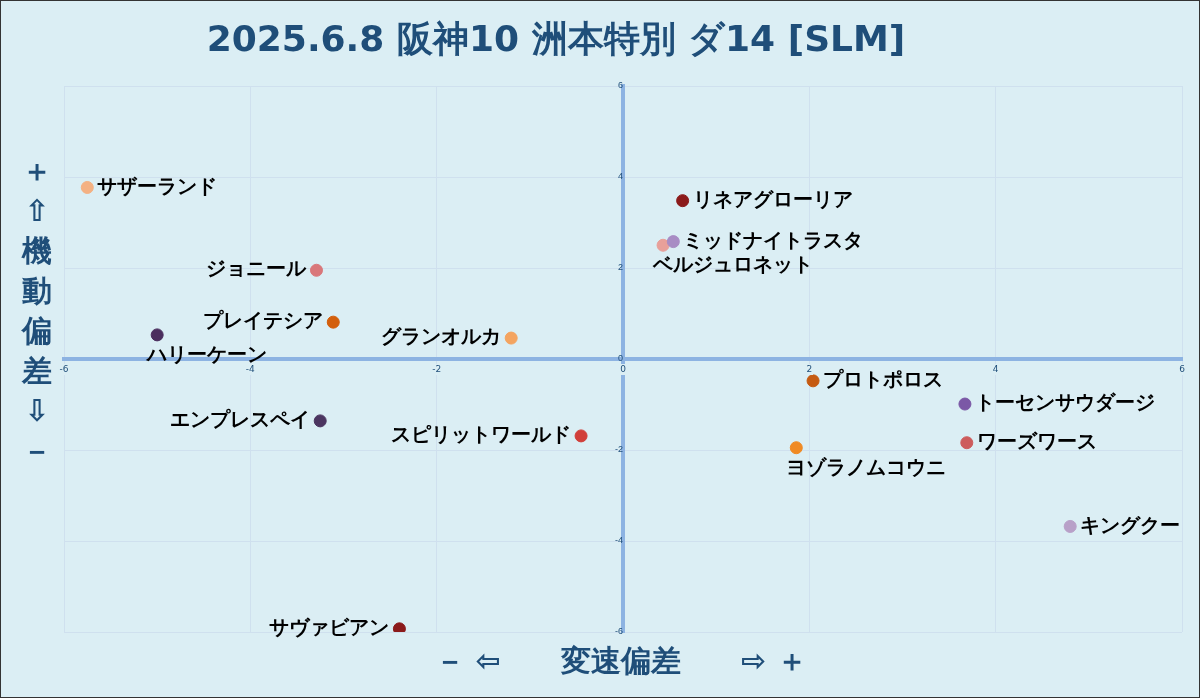  What do you see at coordinates (257, 268) in the screenshot?
I see `series-label: ジョニール` at bounding box center [257, 268].